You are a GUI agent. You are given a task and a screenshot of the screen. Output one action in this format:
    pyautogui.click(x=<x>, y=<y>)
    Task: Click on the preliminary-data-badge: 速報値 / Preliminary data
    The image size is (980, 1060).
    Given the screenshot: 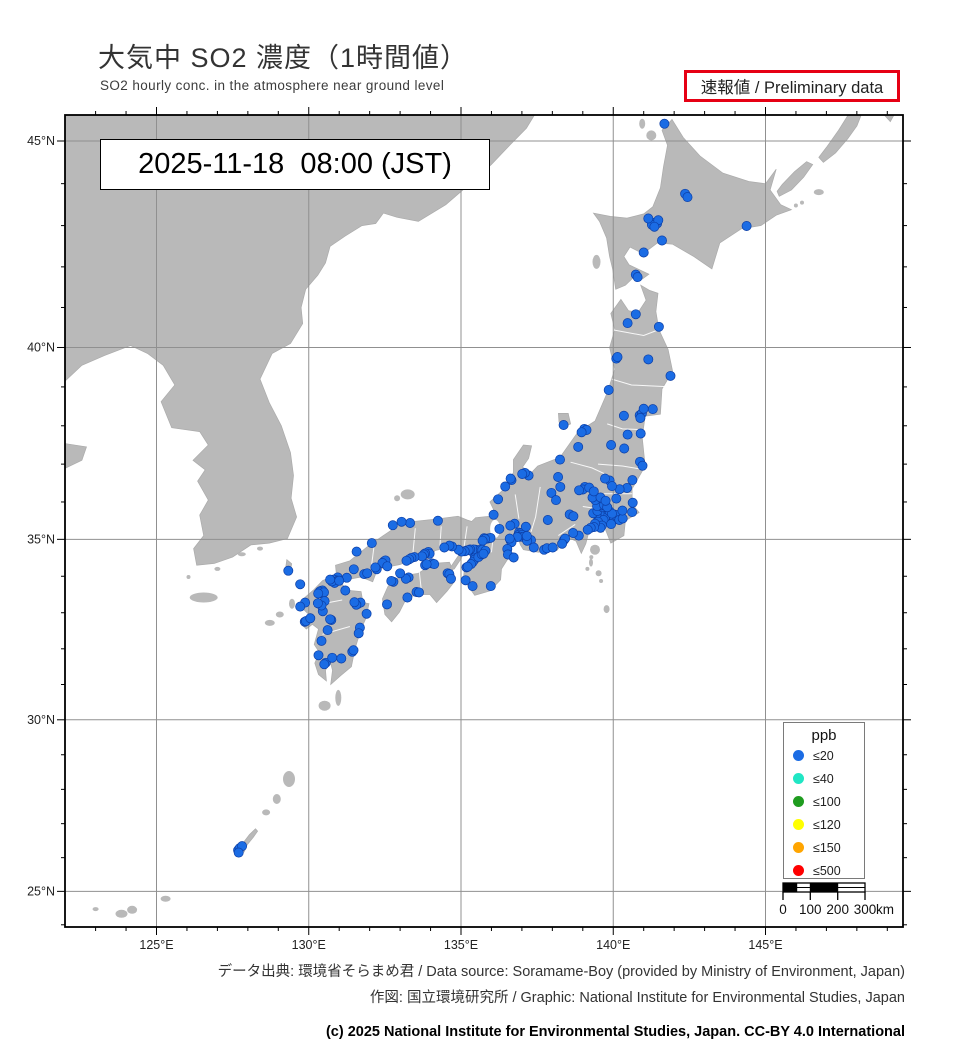 What is the action you would take?
    pyautogui.click(x=792, y=86)
    